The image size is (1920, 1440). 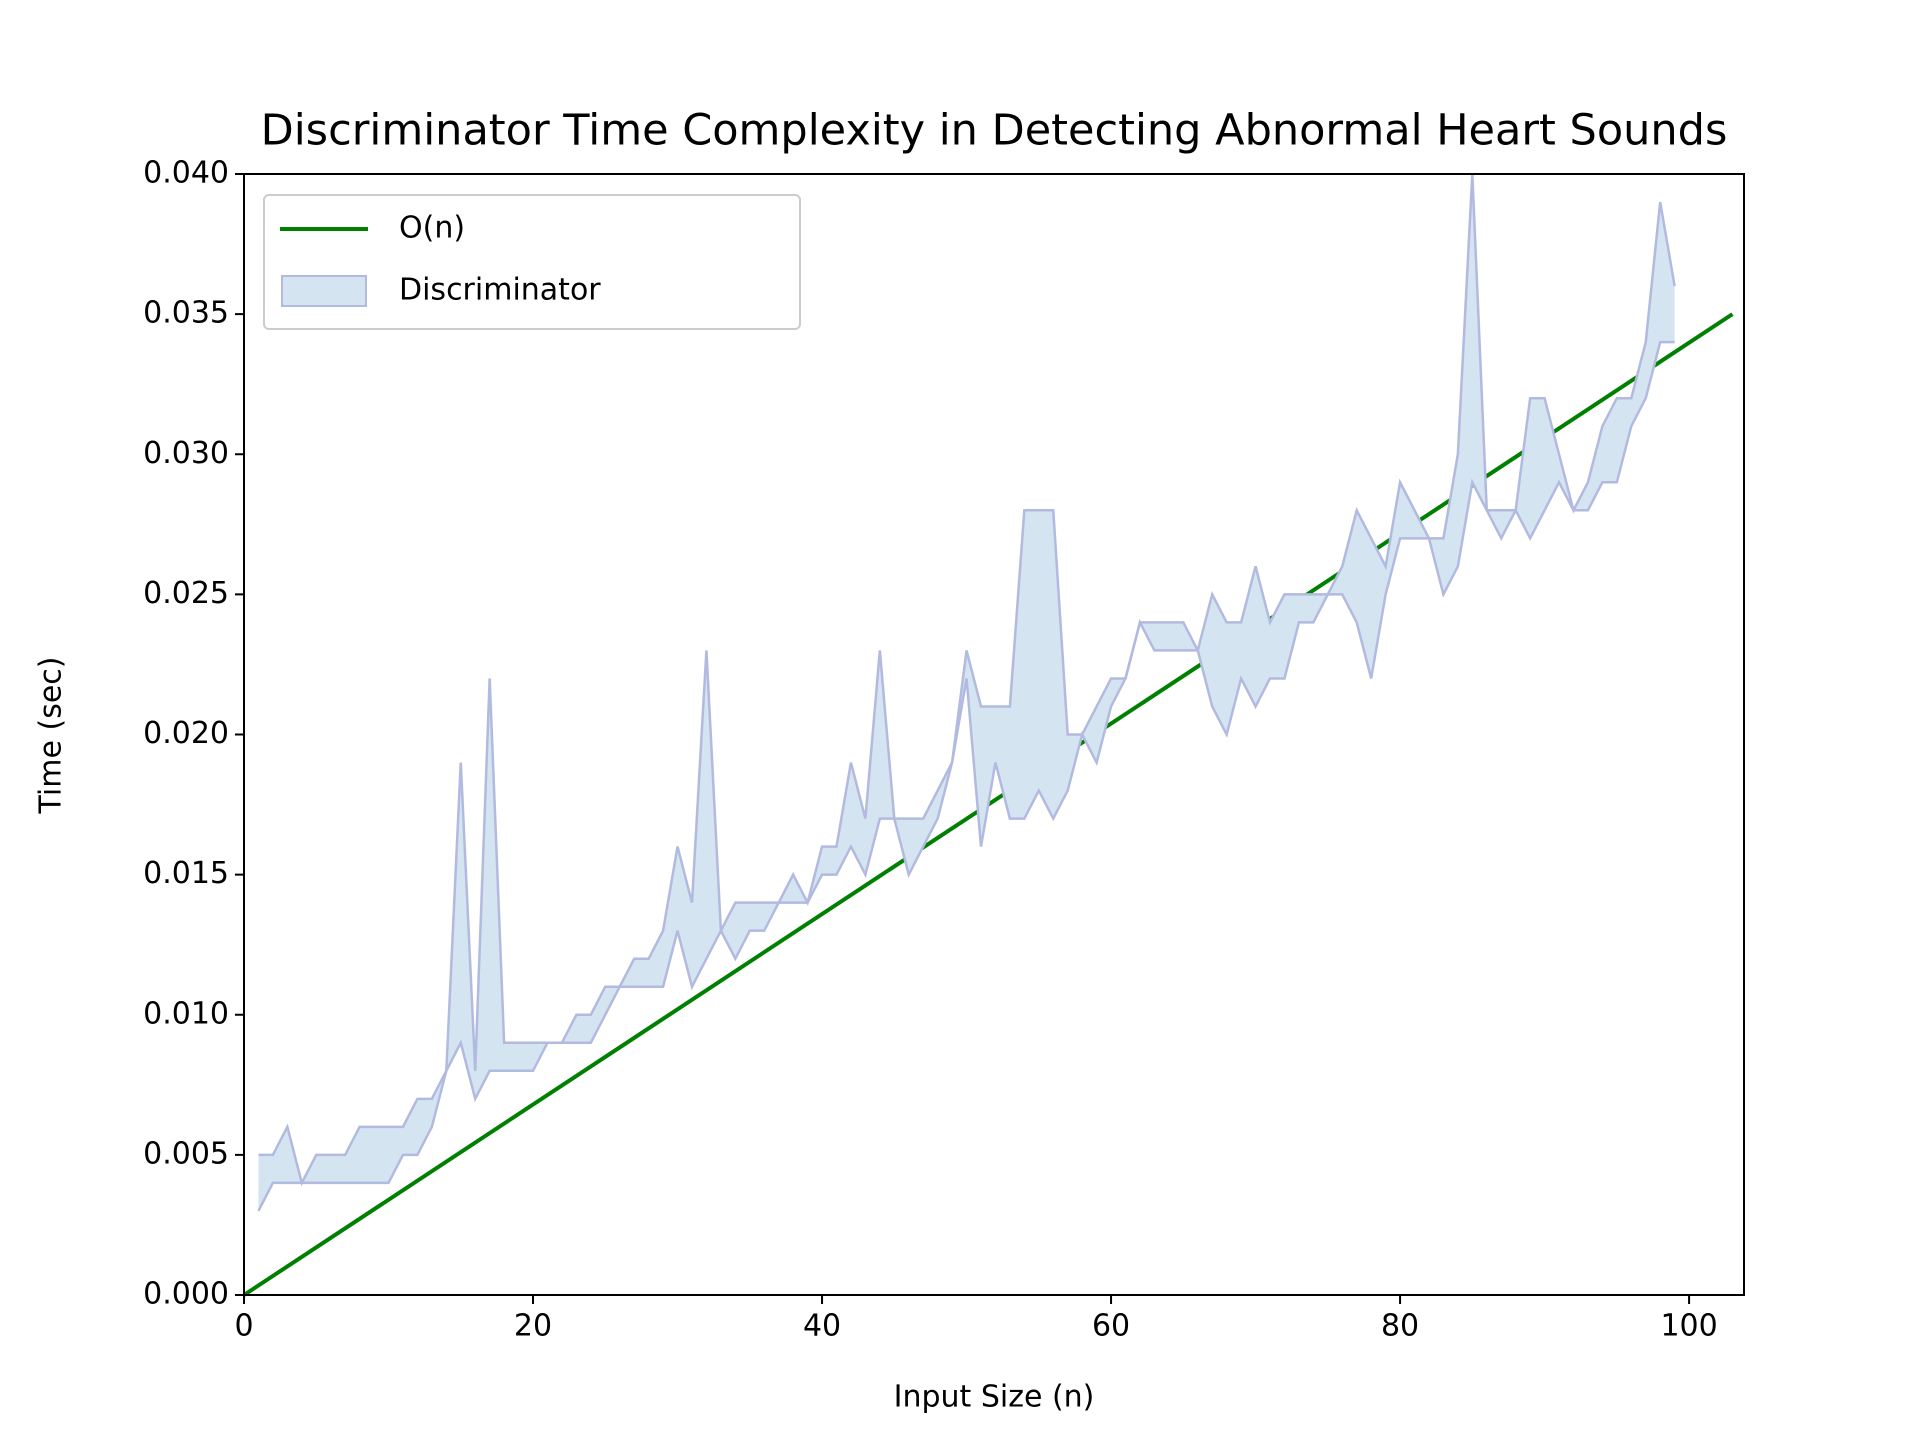 I want to click on x-tick-label: 60, so click(x=1111, y=1326).